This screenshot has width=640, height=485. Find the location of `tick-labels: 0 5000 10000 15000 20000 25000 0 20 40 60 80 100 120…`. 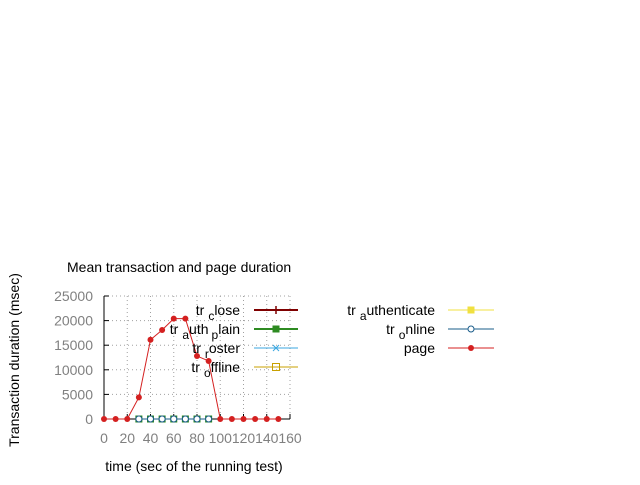

tick-labels: 0 5000 10000 15000 20000 25000 0 20 40 60 80 100 120… is located at coordinates (178, 367).